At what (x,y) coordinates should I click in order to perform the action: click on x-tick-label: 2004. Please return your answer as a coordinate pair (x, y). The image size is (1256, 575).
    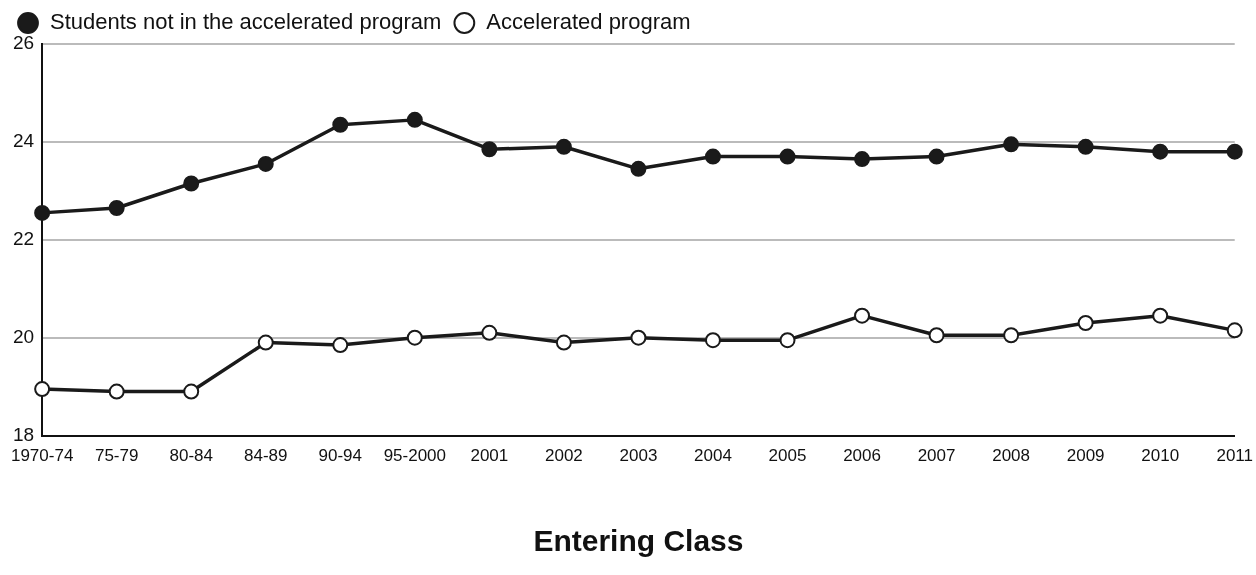
    Looking at the image, I should click on (713, 456).